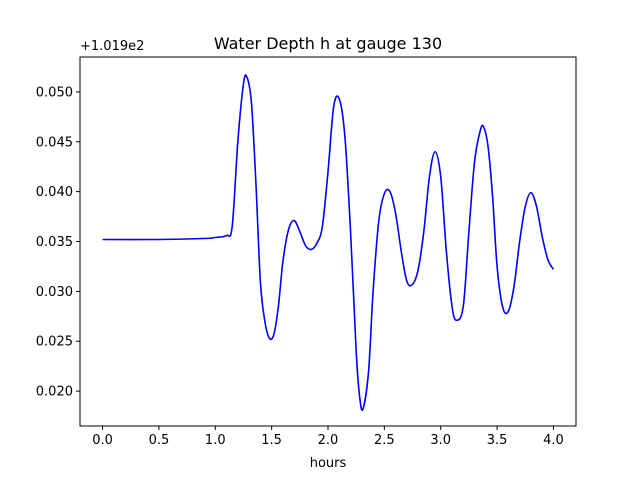  I want to click on x-tick-label: 1.0, so click(215, 440).